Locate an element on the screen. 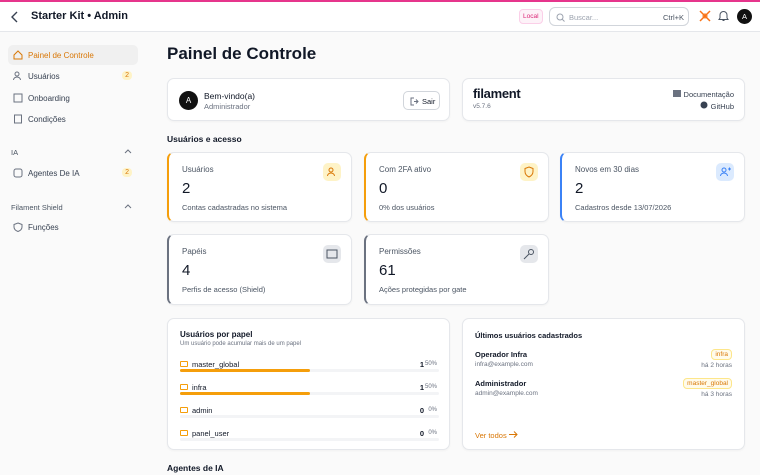  nav-label: Funções is located at coordinates (43, 227).